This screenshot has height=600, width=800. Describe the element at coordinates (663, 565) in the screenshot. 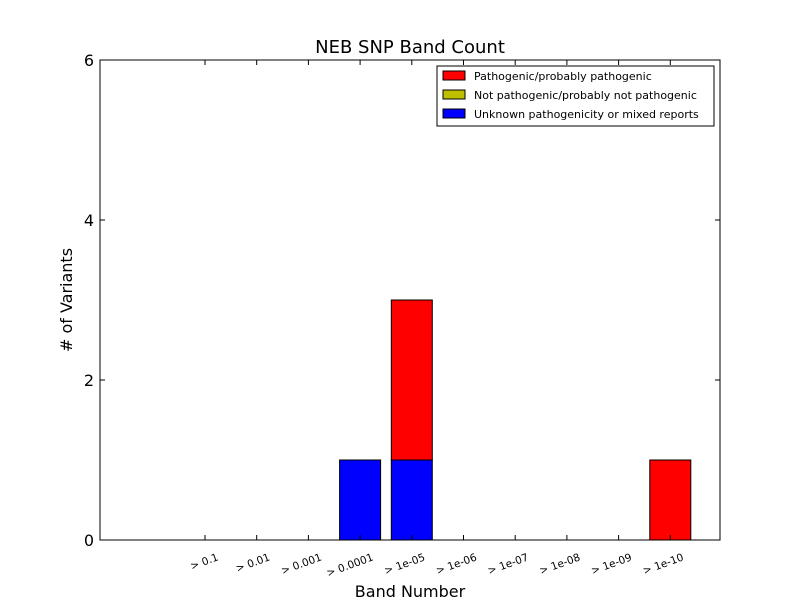

I see `xtick-label-9: > 1e-10` at that location.